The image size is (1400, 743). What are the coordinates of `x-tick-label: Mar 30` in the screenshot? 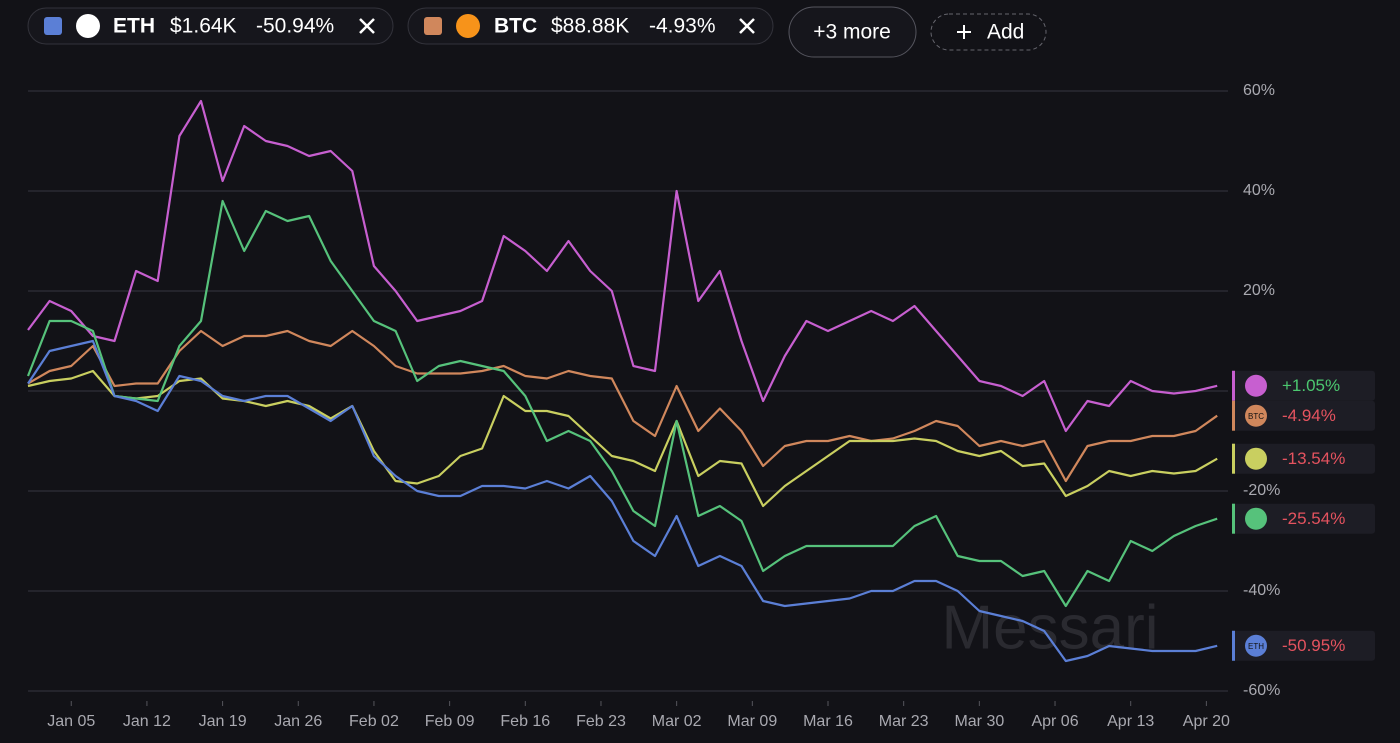 It's located at (979, 721).